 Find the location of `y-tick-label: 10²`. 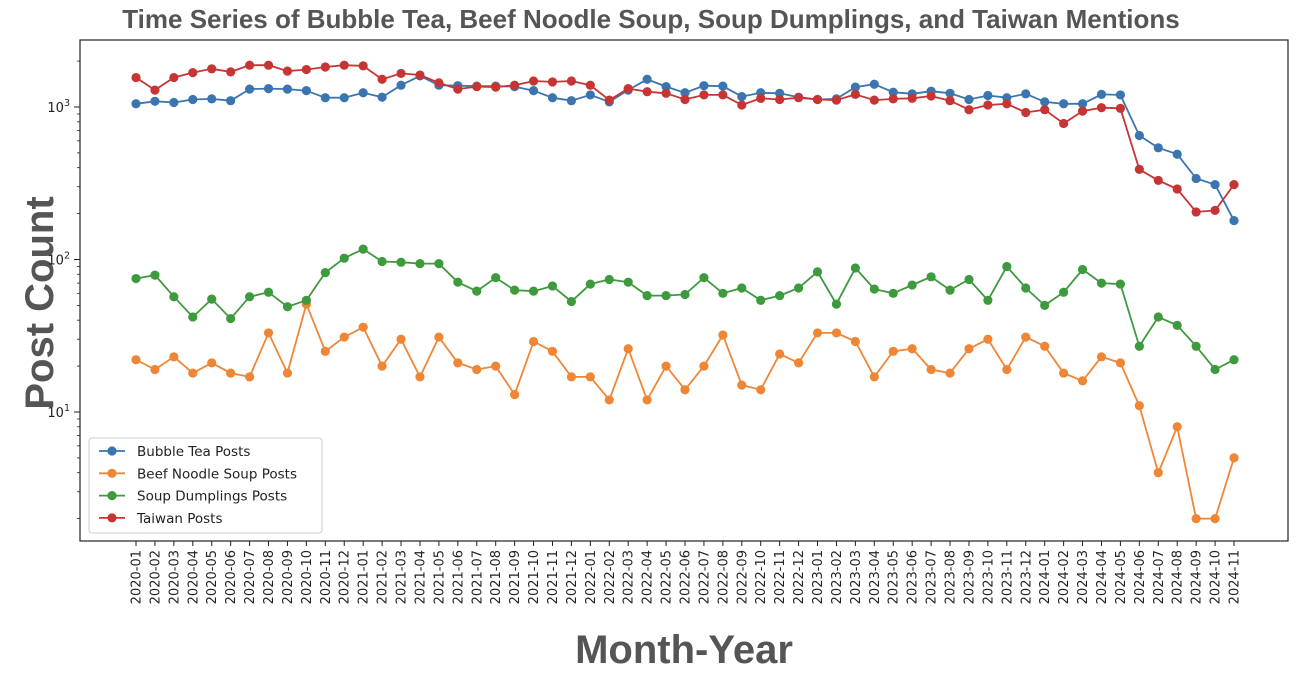

y-tick-label: 10² is located at coordinates (58, 260).